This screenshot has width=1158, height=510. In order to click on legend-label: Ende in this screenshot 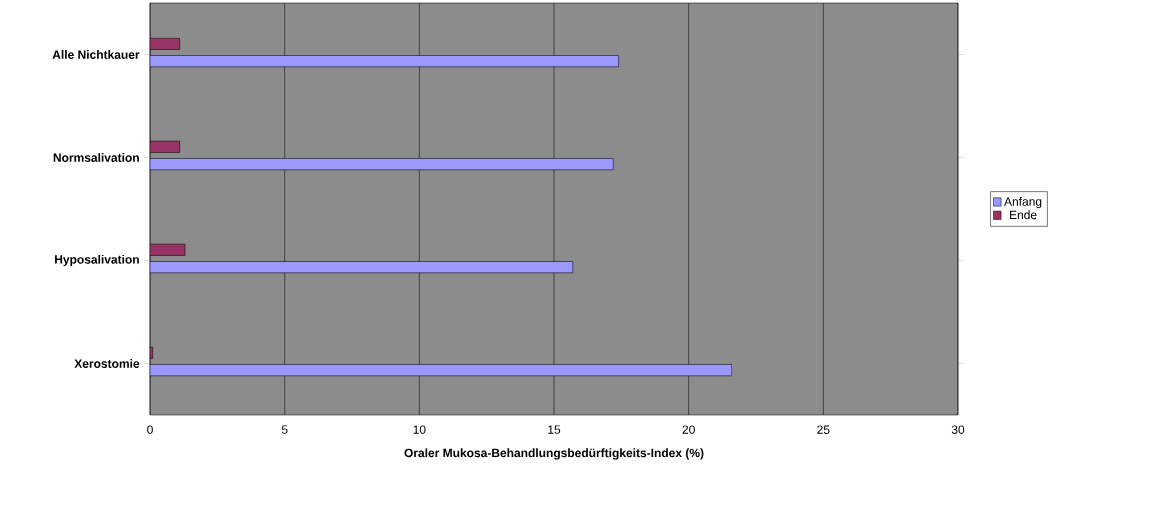, I will do `click(1023, 215)`.